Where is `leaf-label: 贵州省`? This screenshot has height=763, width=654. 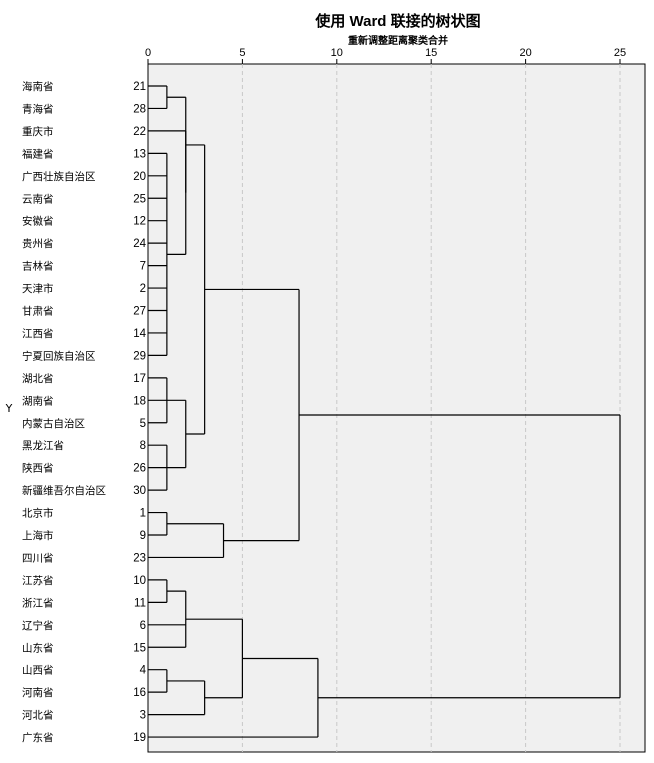 leaf-label: 贵州省 is located at coordinates (38, 243).